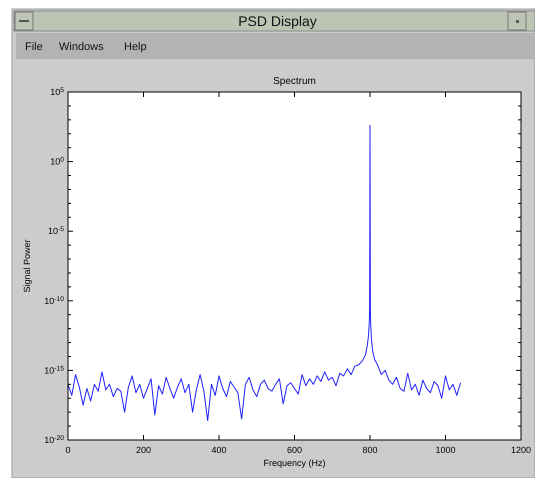 This screenshot has width=535, height=478. What do you see at coordinates (54, 370) in the screenshot?
I see `y-tick-label: 10$^{-15}$` at bounding box center [54, 370].